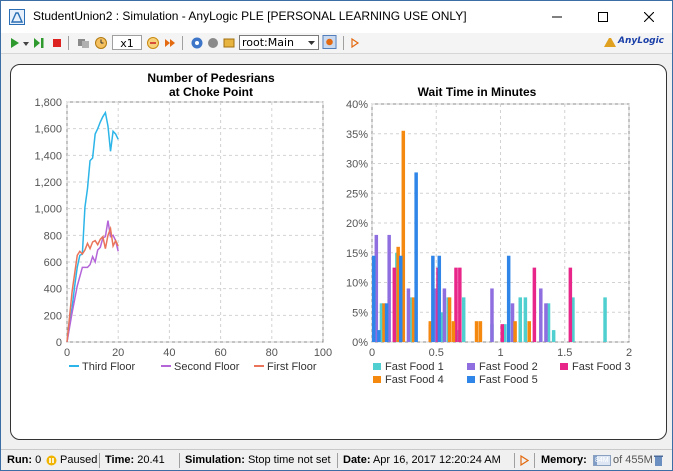 The image size is (673, 471). I want to click on y-tick-label: 1,000, so click(48, 210).